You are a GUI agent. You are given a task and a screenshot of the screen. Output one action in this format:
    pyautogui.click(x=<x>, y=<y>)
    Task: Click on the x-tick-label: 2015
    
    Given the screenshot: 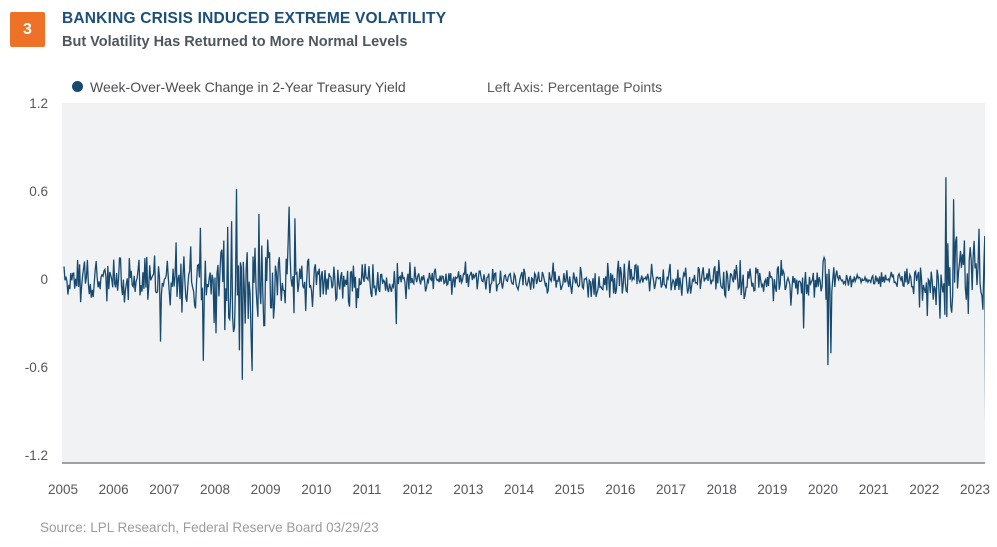 What is the action you would take?
    pyautogui.click(x=569, y=489)
    